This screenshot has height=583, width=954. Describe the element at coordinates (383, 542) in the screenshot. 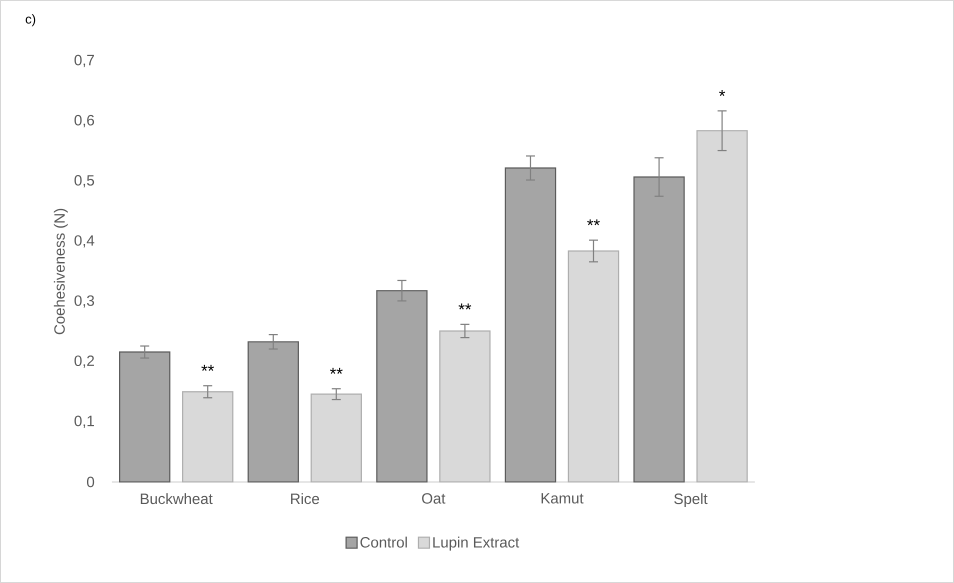

I see `legend-label: Control` at that location.